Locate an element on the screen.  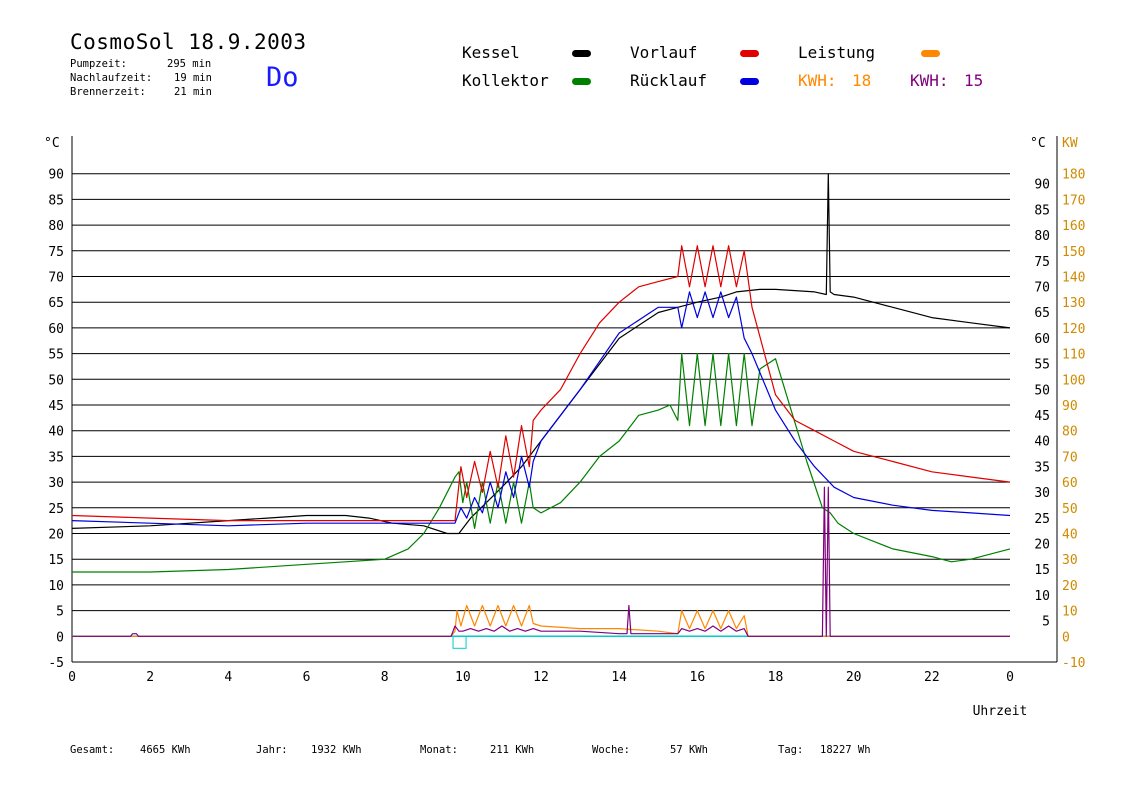
y-tick-right-label: 60 is located at coordinates (1042, 339).